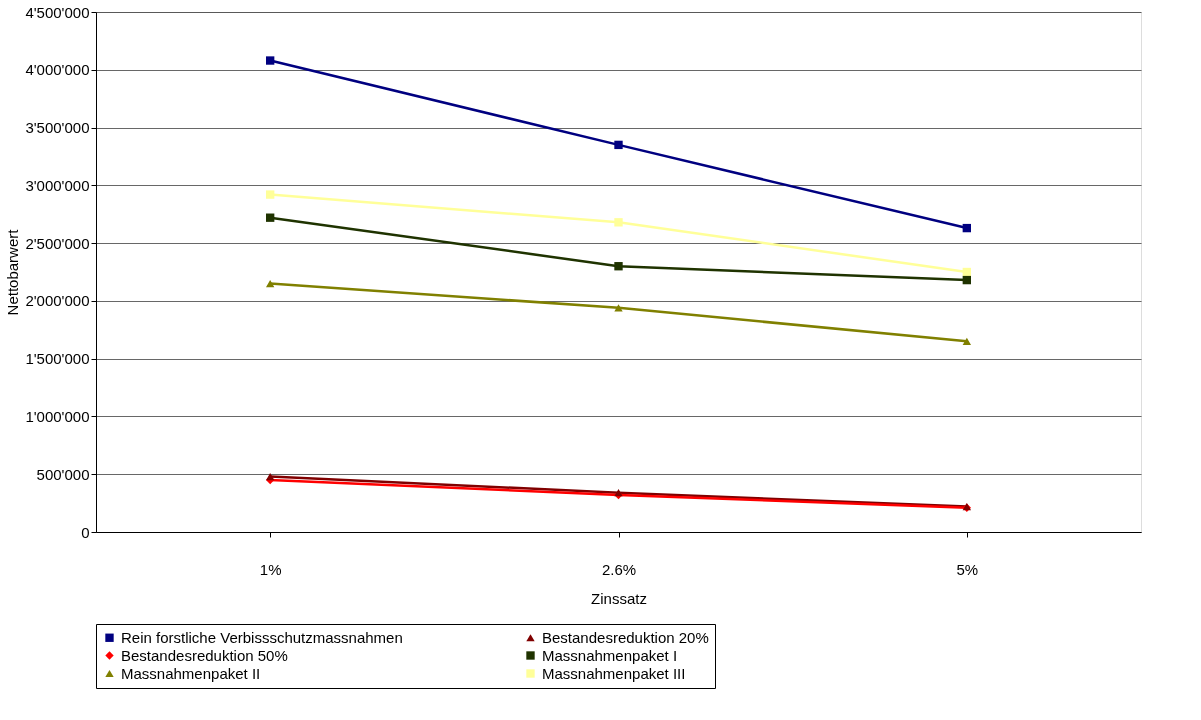 This screenshot has width=1201, height=720. What do you see at coordinates (57, 70) in the screenshot?
I see `y-tick-label: 4'000'000` at bounding box center [57, 70].